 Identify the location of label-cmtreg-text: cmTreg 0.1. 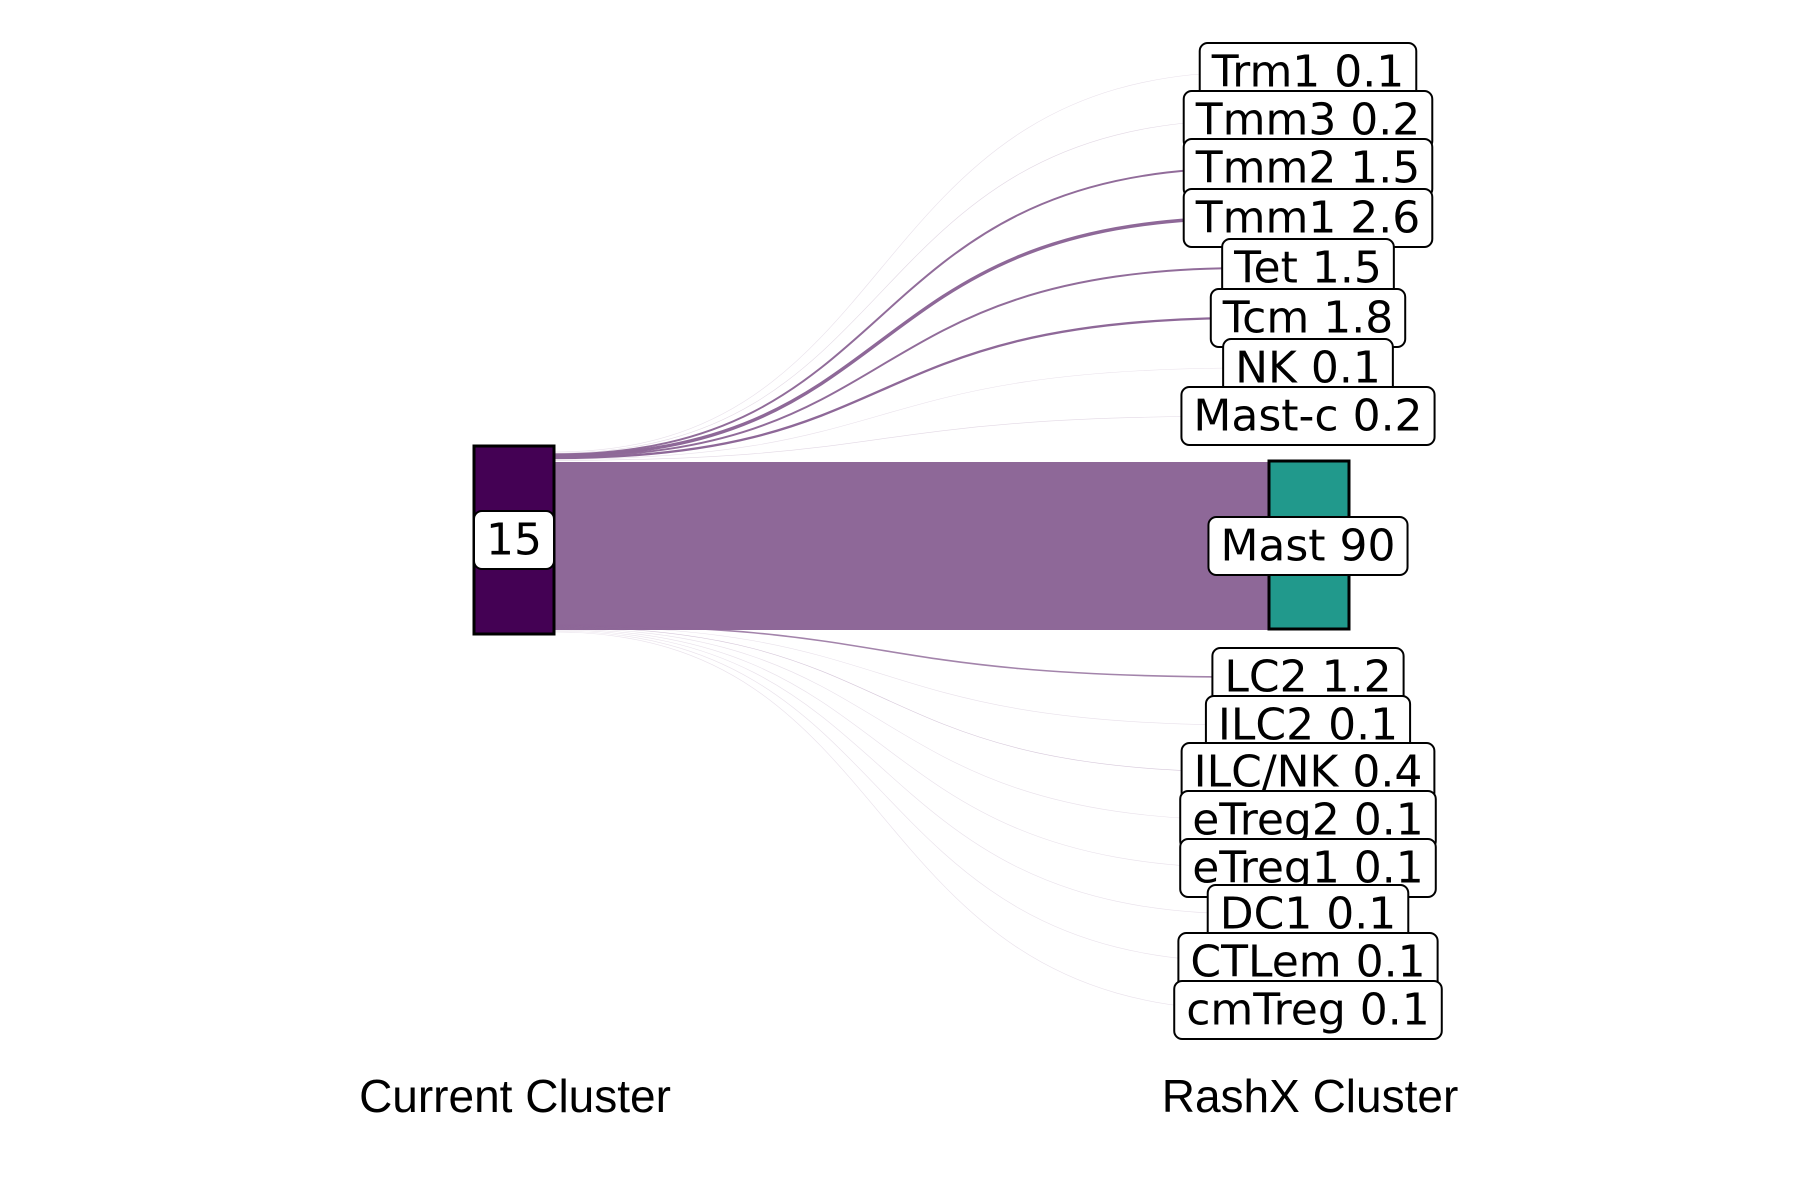
(1308, 1010).